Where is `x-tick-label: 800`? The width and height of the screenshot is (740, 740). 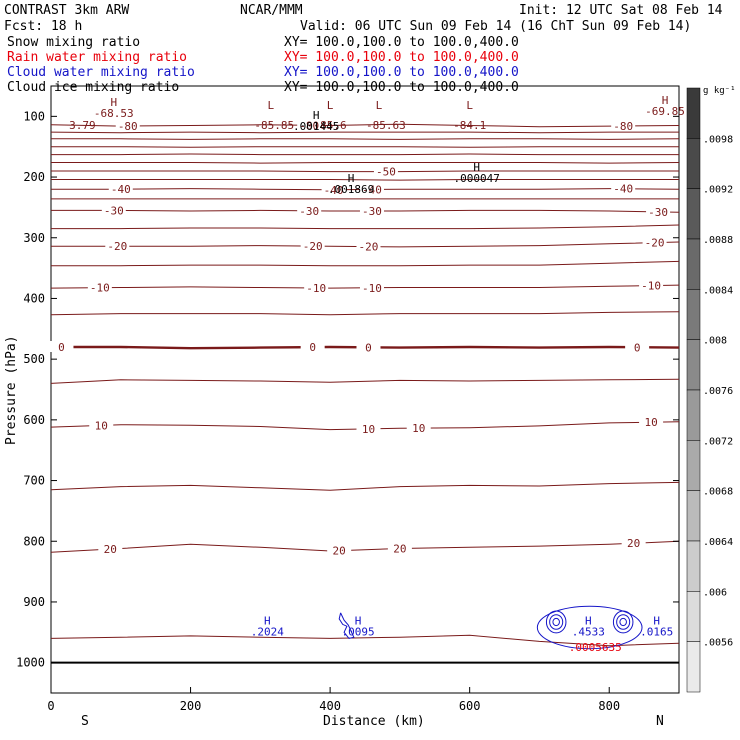 x-tick-label: 800 is located at coordinates (609, 706).